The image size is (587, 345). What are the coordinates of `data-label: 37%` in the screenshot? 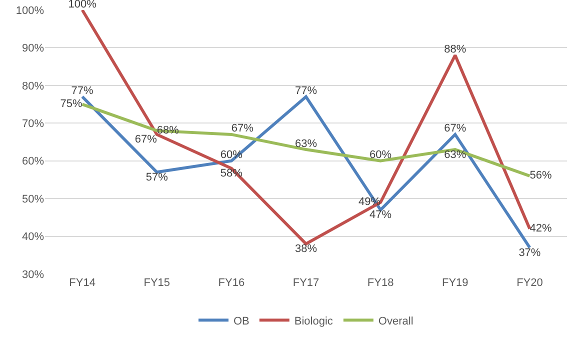 It's located at (529, 252).